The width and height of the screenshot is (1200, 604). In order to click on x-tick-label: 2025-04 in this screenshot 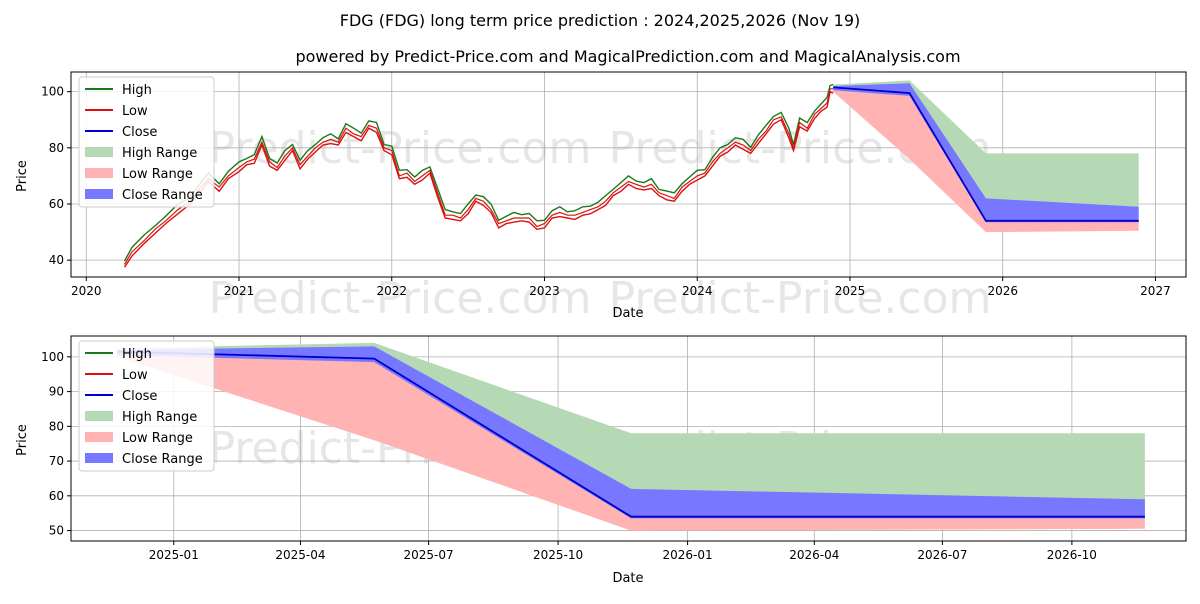, I will do `click(300, 555)`.